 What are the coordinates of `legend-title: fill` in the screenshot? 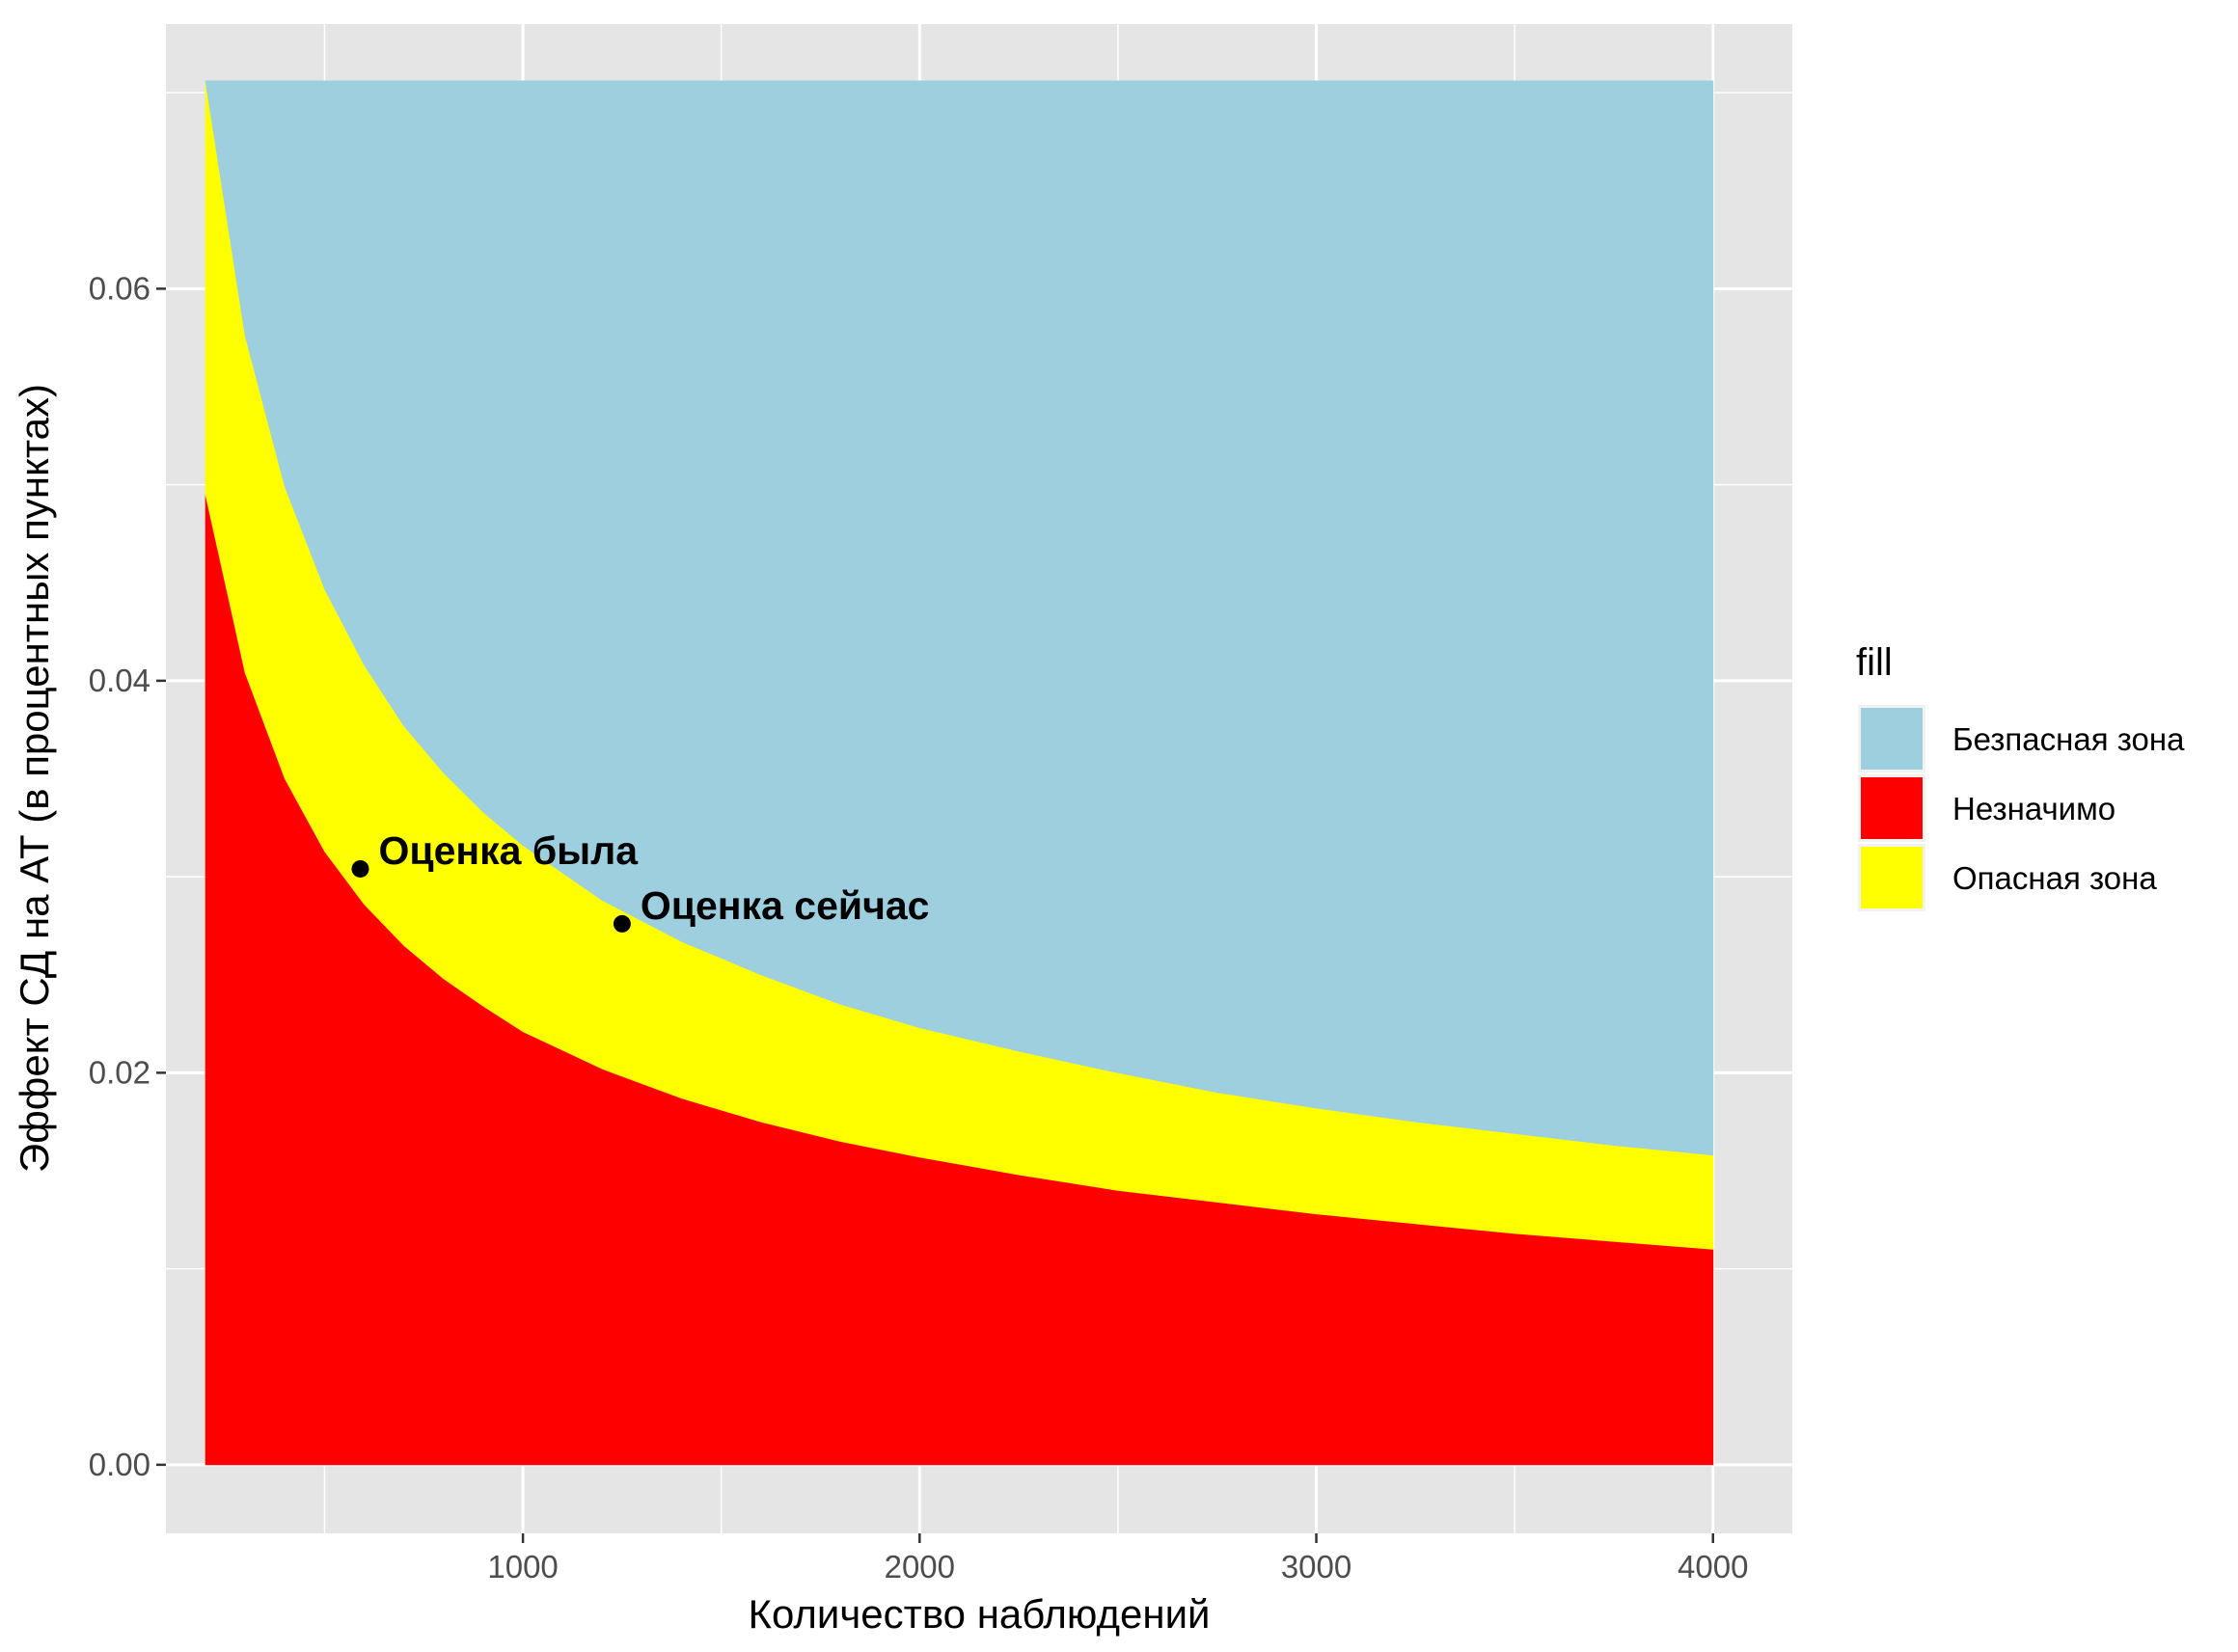 It's located at (1875, 662).